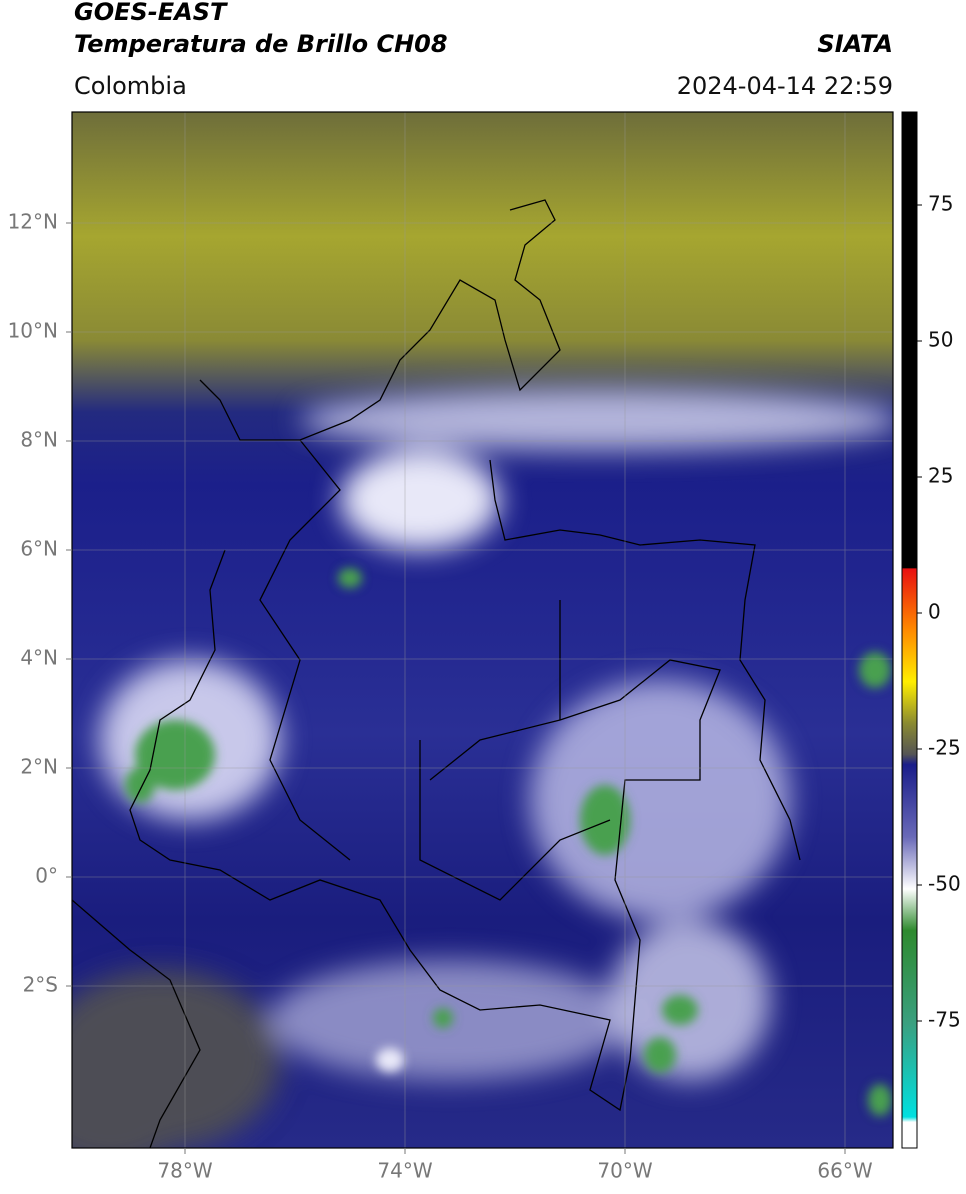 The height and width of the screenshot is (1194, 966). I want to click on lat-label: 2°S, so click(40, 985).